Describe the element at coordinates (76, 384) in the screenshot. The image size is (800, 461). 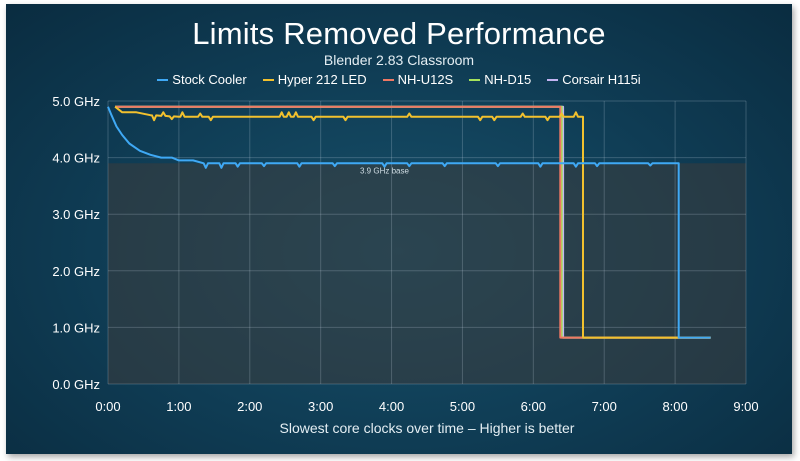
I see `y-tick-label: 0.0 GHz` at that location.